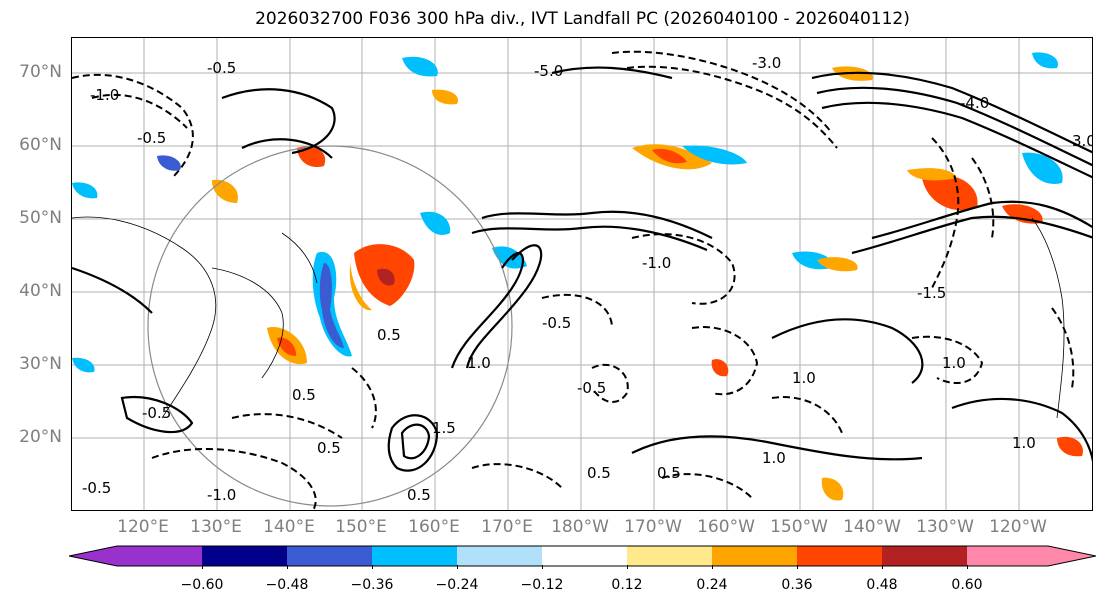 This screenshot has width=1105, height=604. Describe the element at coordinates (40, 145) in the screenshot. I see `lat-label-60n: 60°N` at that location.